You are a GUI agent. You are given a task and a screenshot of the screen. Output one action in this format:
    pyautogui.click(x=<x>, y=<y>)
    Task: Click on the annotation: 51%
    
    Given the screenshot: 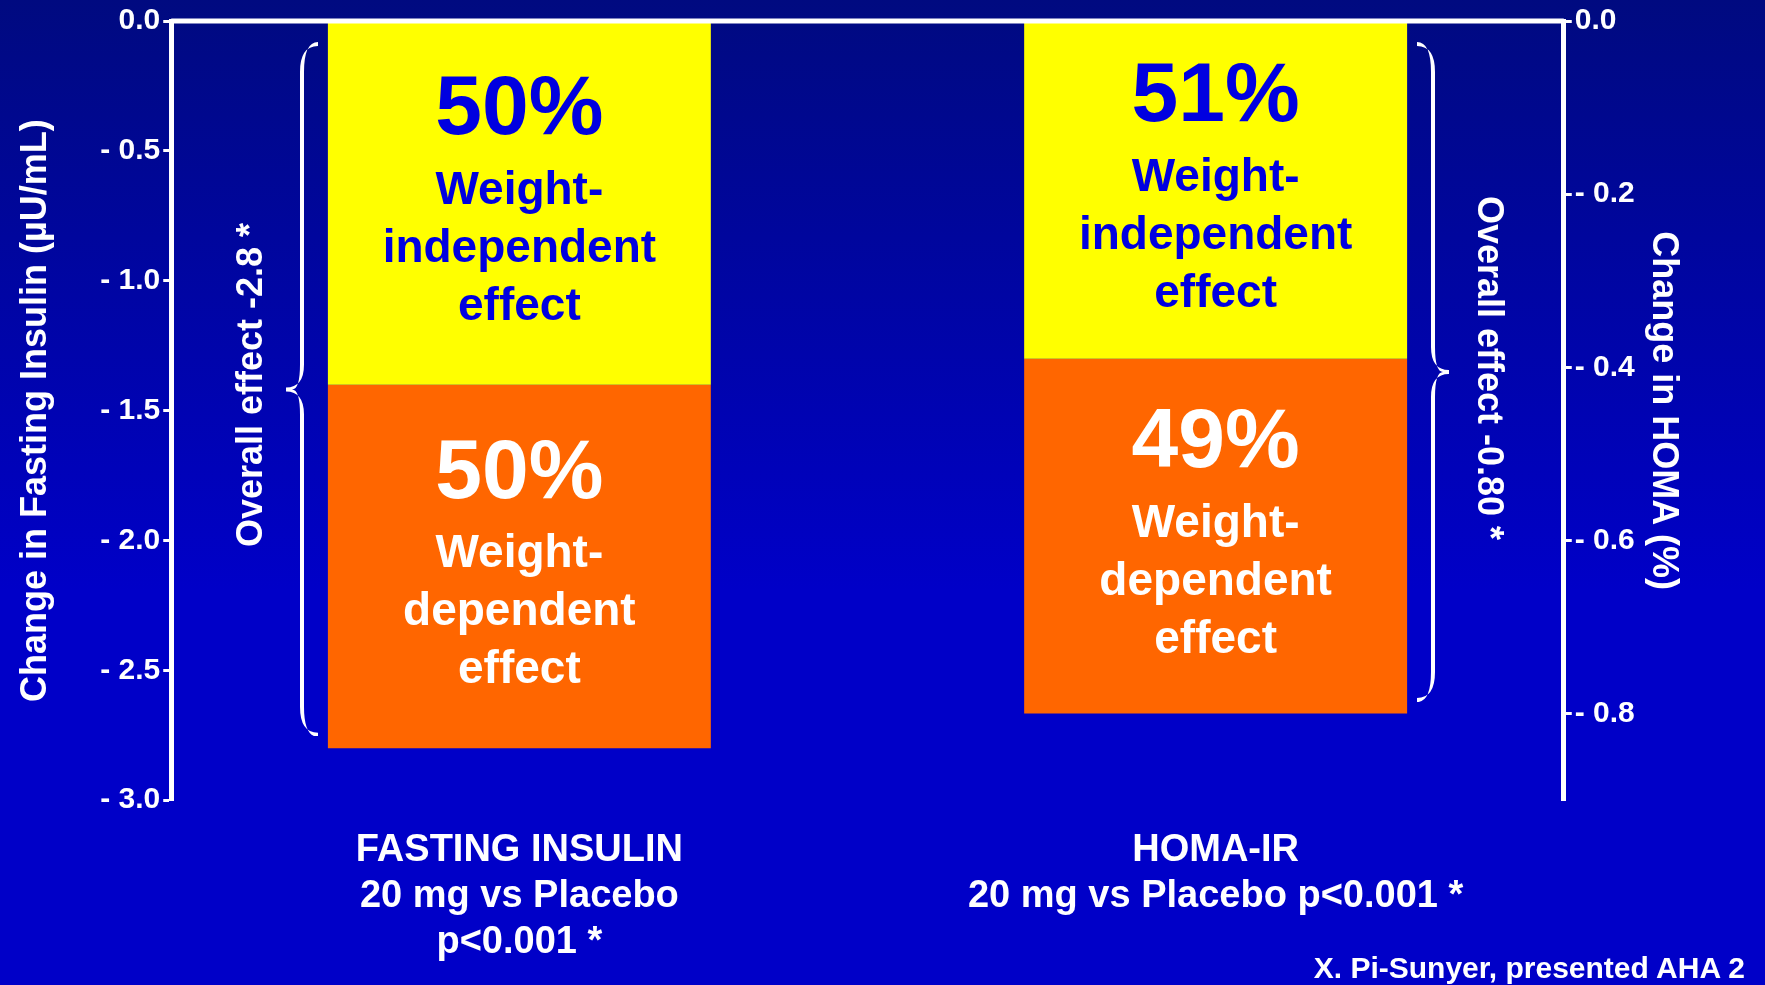 What is the action you would take?
    pyautogui.click(x=1215, y=92)
    